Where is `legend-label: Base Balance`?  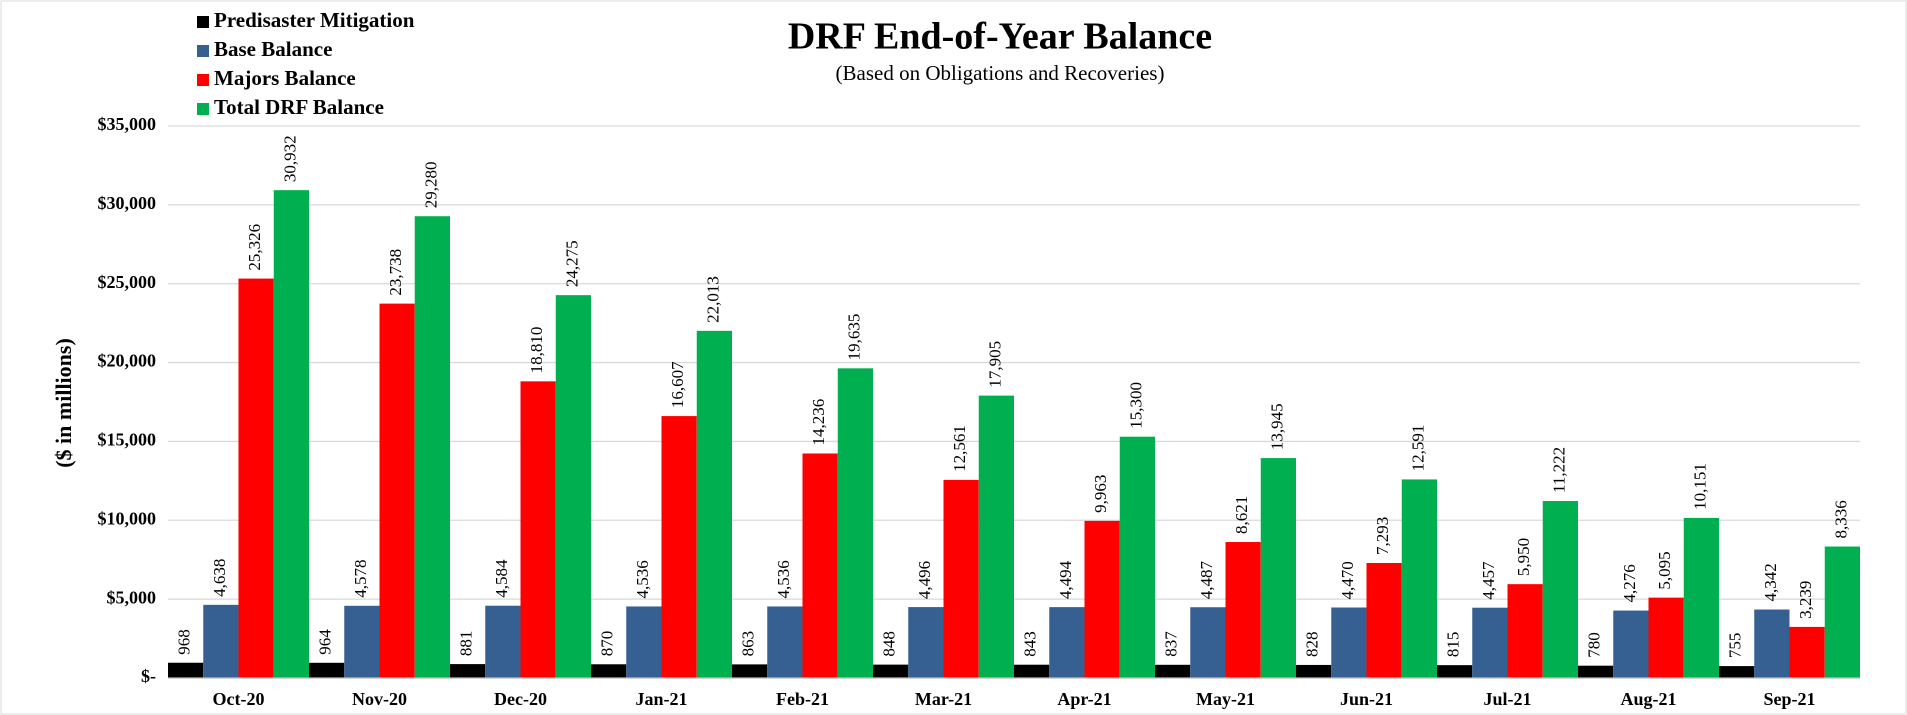
legend-label: Base Balance is located at coordinates (273, 49).